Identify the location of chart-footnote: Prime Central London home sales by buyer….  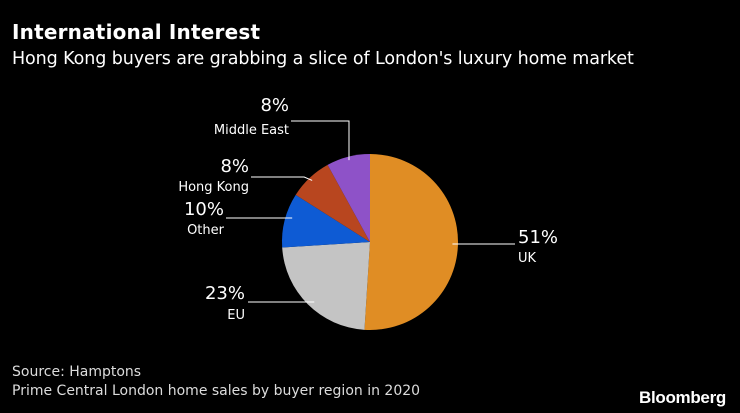
(216, 391).